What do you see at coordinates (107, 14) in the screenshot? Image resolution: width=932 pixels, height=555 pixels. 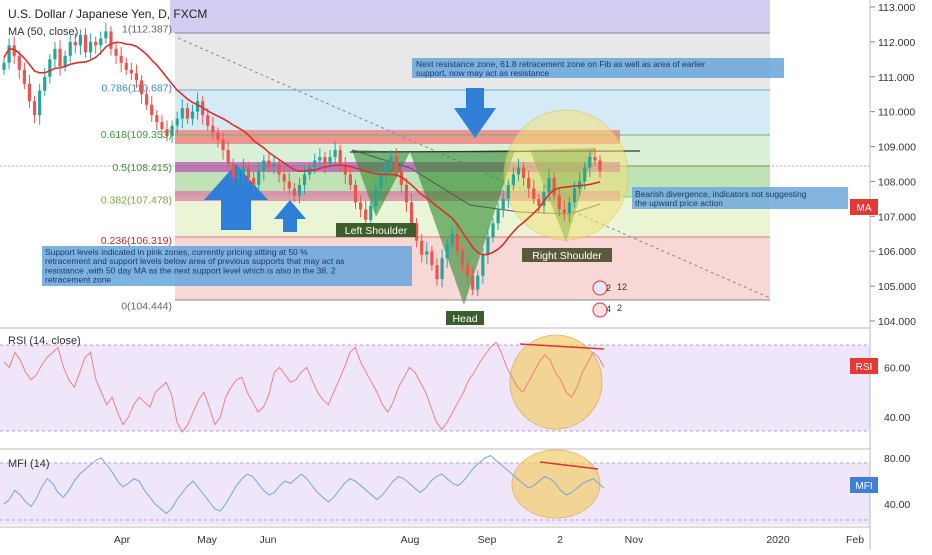 I see `symbol-title: U.S. Dollar / Japanese Yen, D, FXCM` at bounding box center [107, 14].